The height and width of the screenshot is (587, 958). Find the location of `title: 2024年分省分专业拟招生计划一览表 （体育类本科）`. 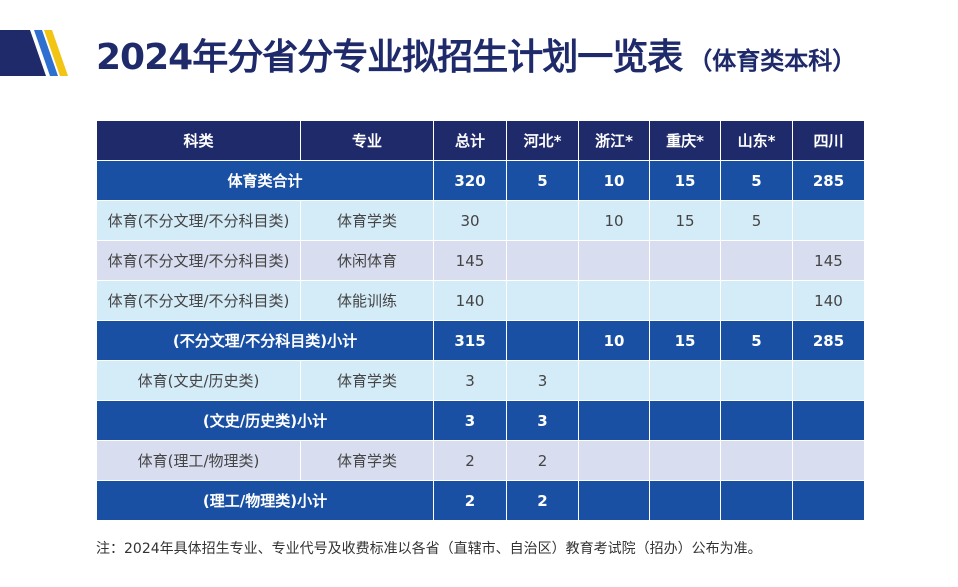

title: 2024年分省分专业拟招生计划一览表 （体育类本科） is located at coordinates (476, 54).